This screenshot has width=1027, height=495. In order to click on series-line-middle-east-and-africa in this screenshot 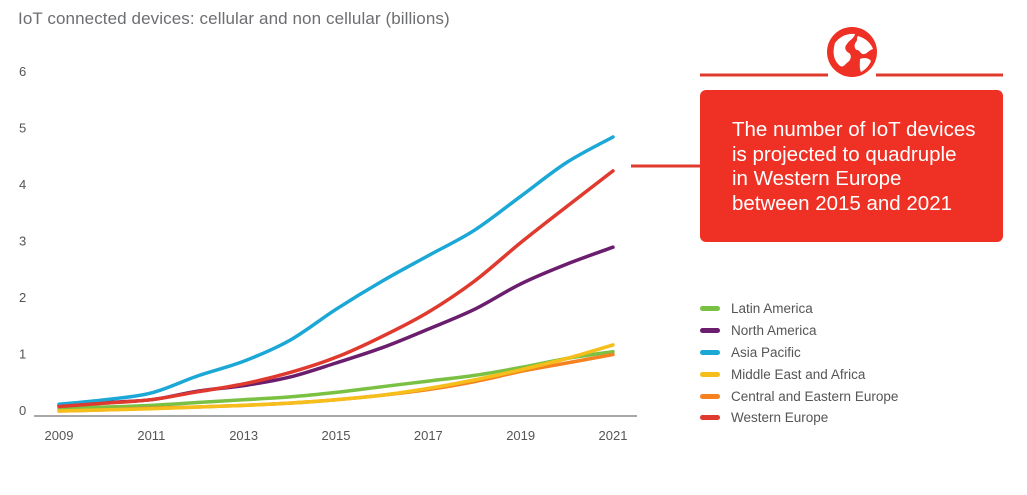, I will do `click(336, 378)`.